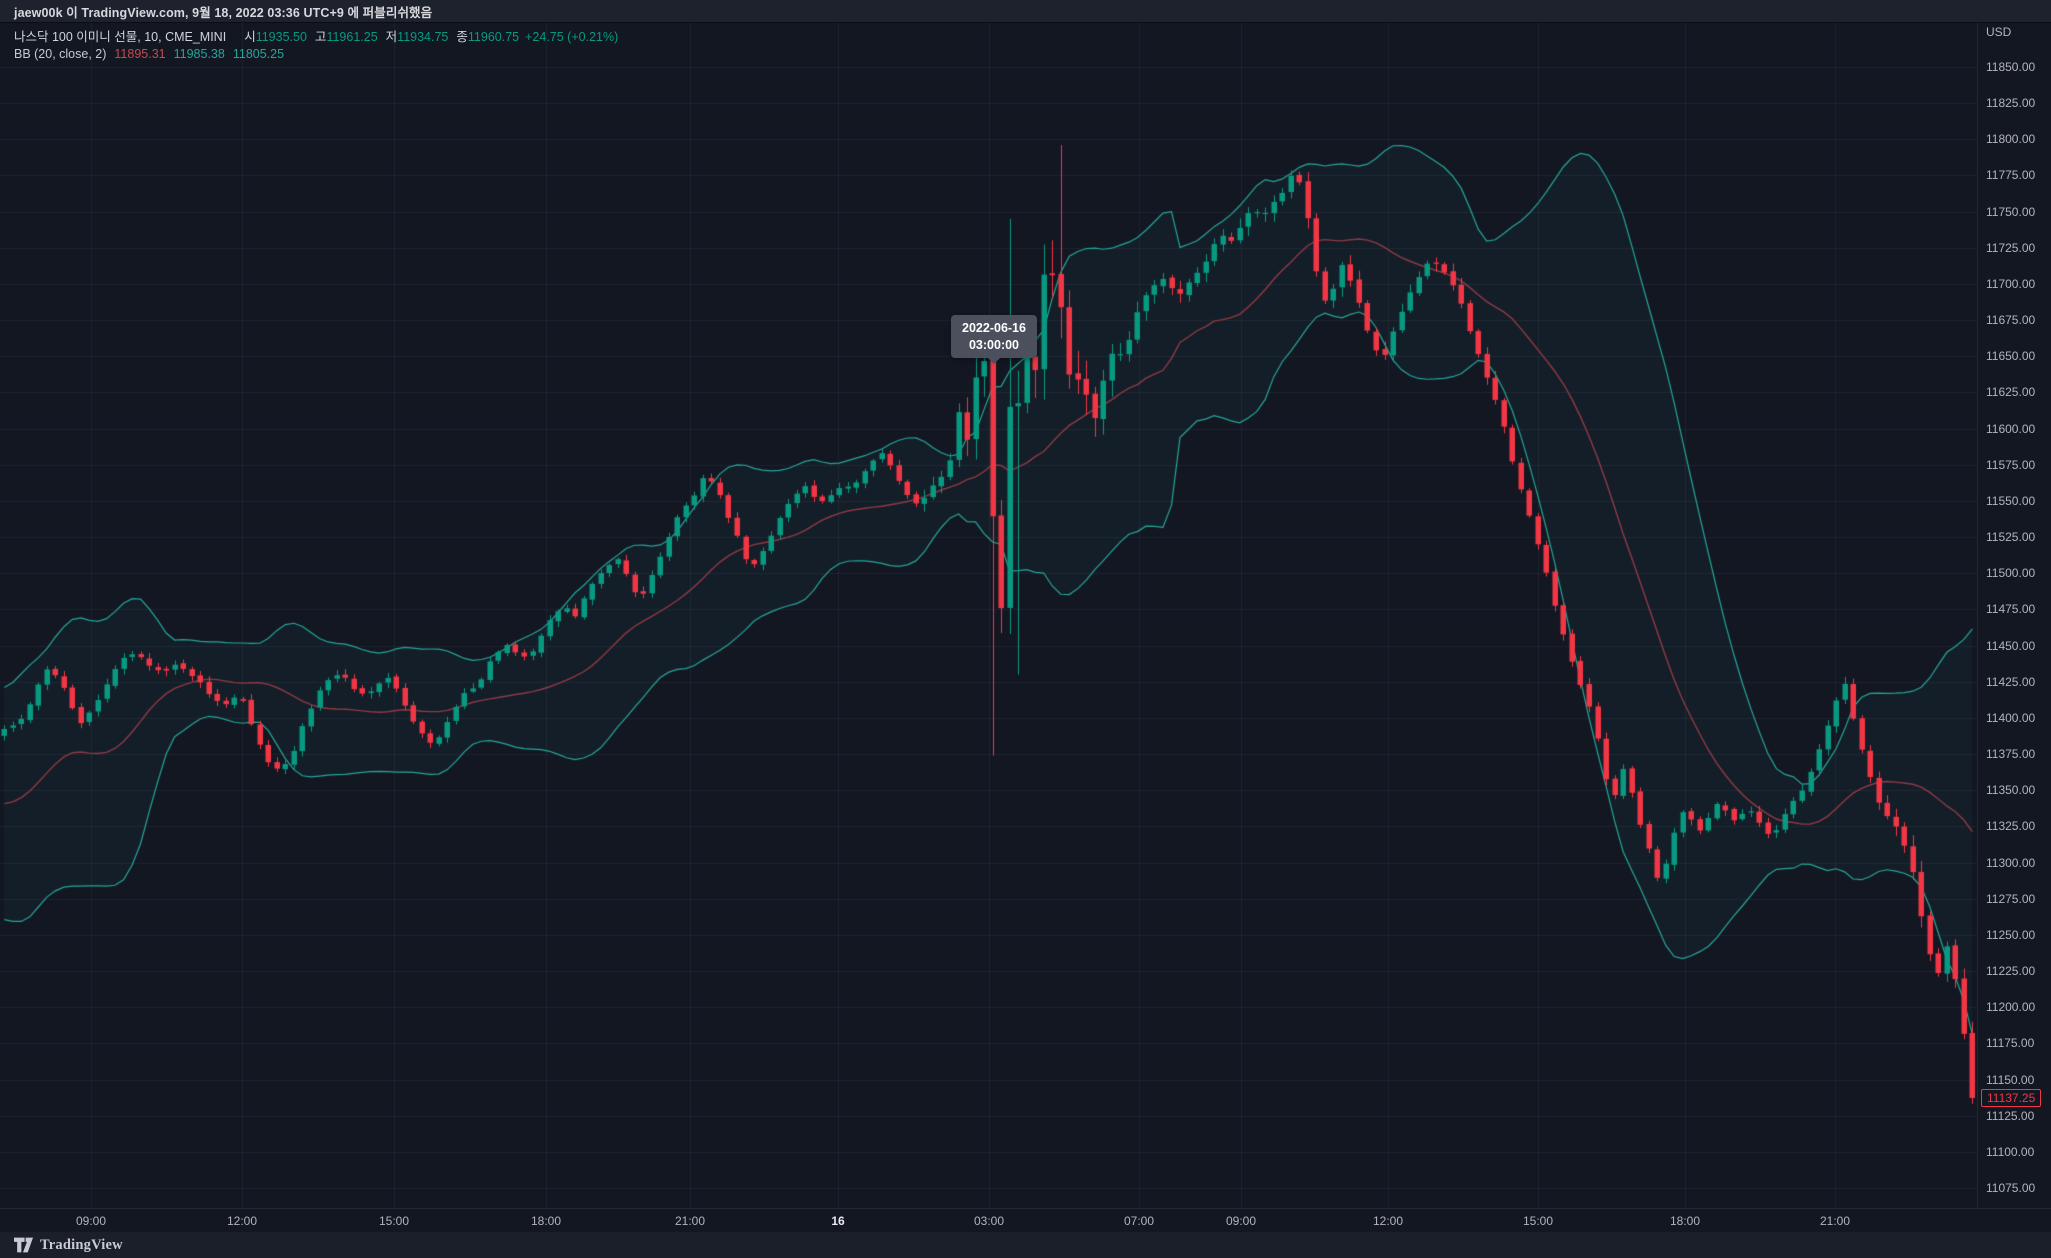 Image resolution: width=2051 pixels, height=1258 pixels. Describe the element at coordinates (81, 1244) in the screenshot. I see `tradingview-logo-text: TradingView` at that location.